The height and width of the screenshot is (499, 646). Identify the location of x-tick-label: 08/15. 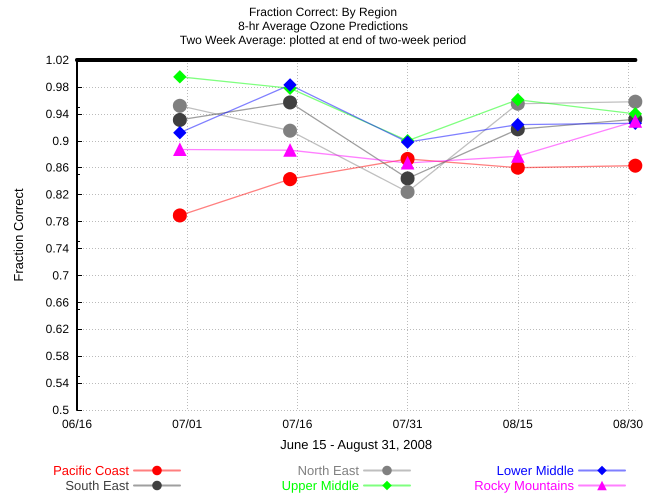
(518, 424).